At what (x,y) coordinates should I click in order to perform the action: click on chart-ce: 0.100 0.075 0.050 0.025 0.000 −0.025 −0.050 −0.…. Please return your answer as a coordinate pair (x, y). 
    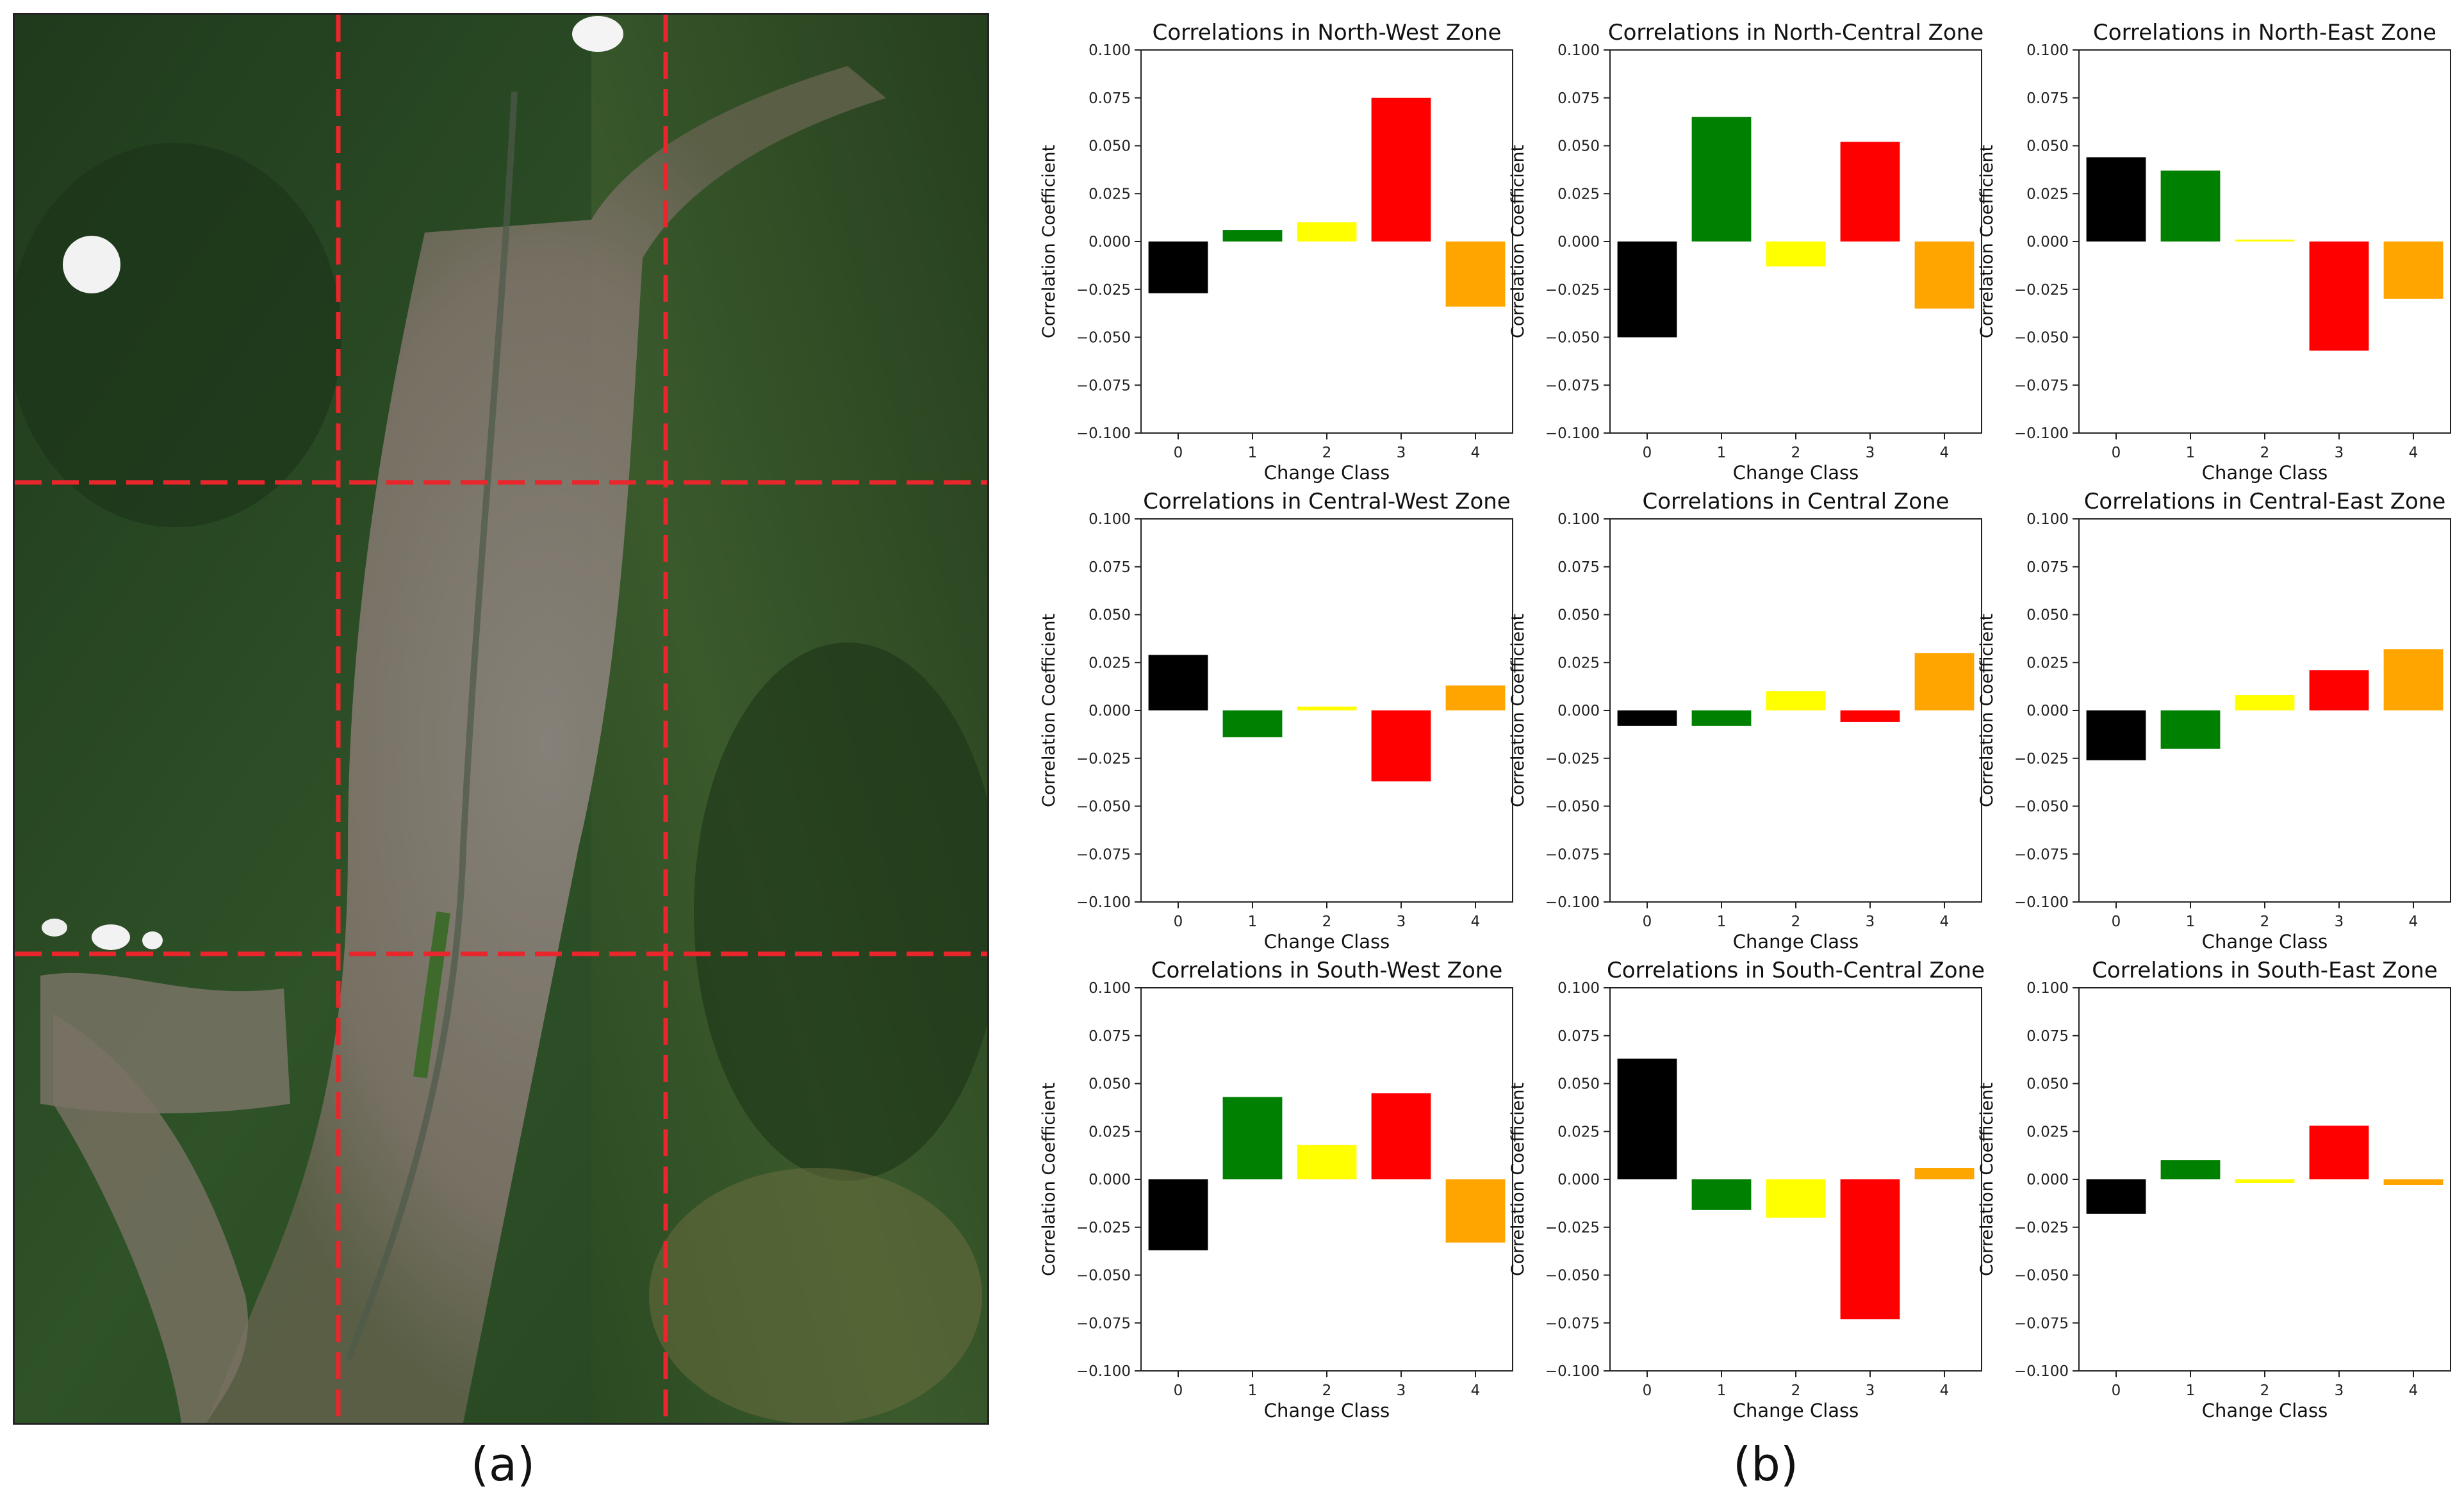
    Looking at the image, I should click on (2214, 721).